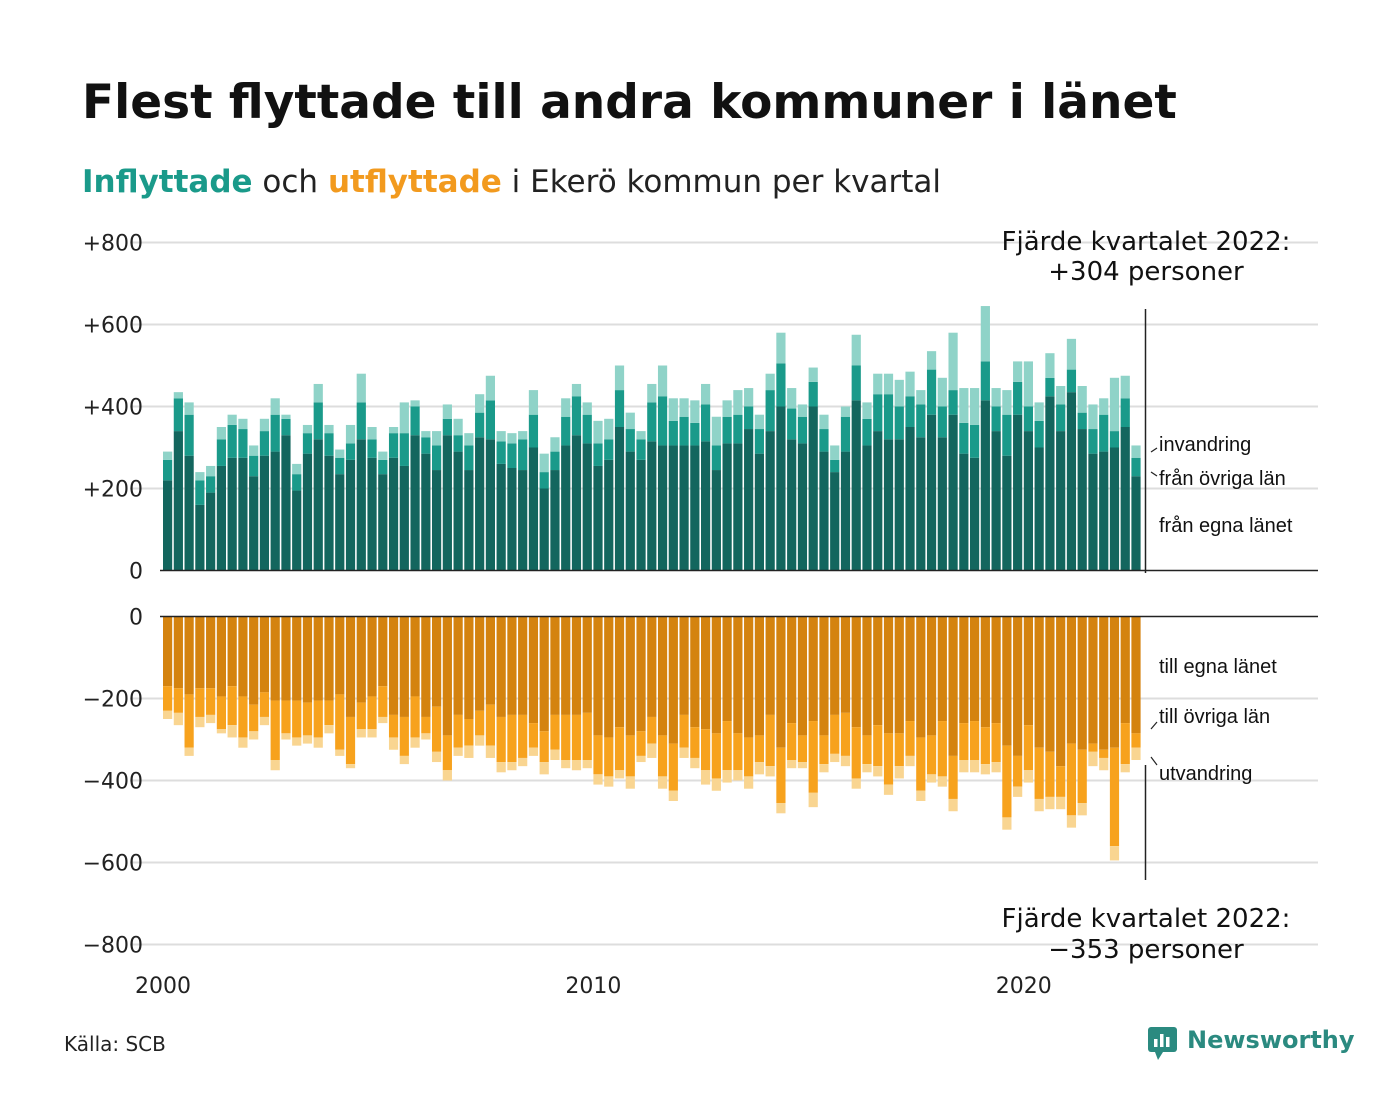 The width and height of the screenshot is (1400, 1120). I want to click on source-label: Källa: SCB, so click(115, 1044).